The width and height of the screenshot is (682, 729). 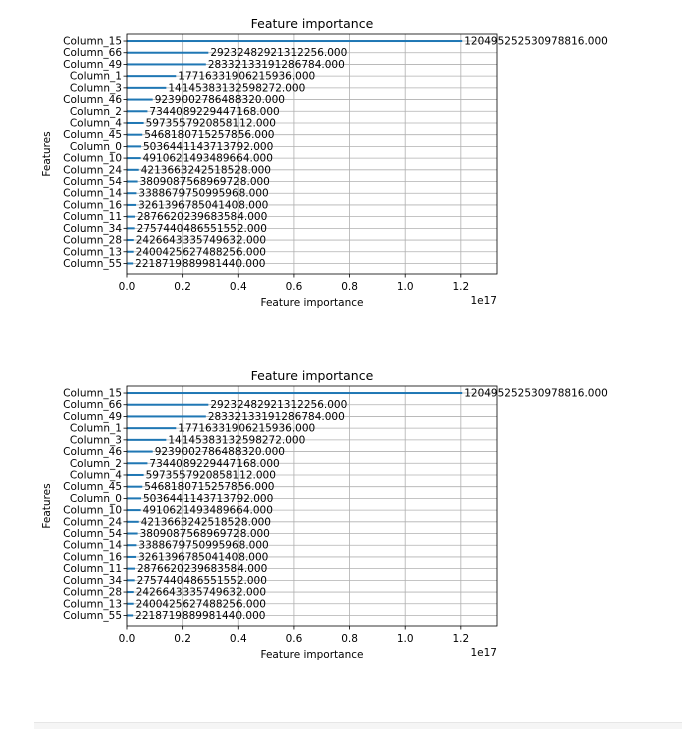 What do you see at coordinates (536, 394) in the screenshot?
I see `value-label: 120495252530978816.000` at bounding box center [536, 394].